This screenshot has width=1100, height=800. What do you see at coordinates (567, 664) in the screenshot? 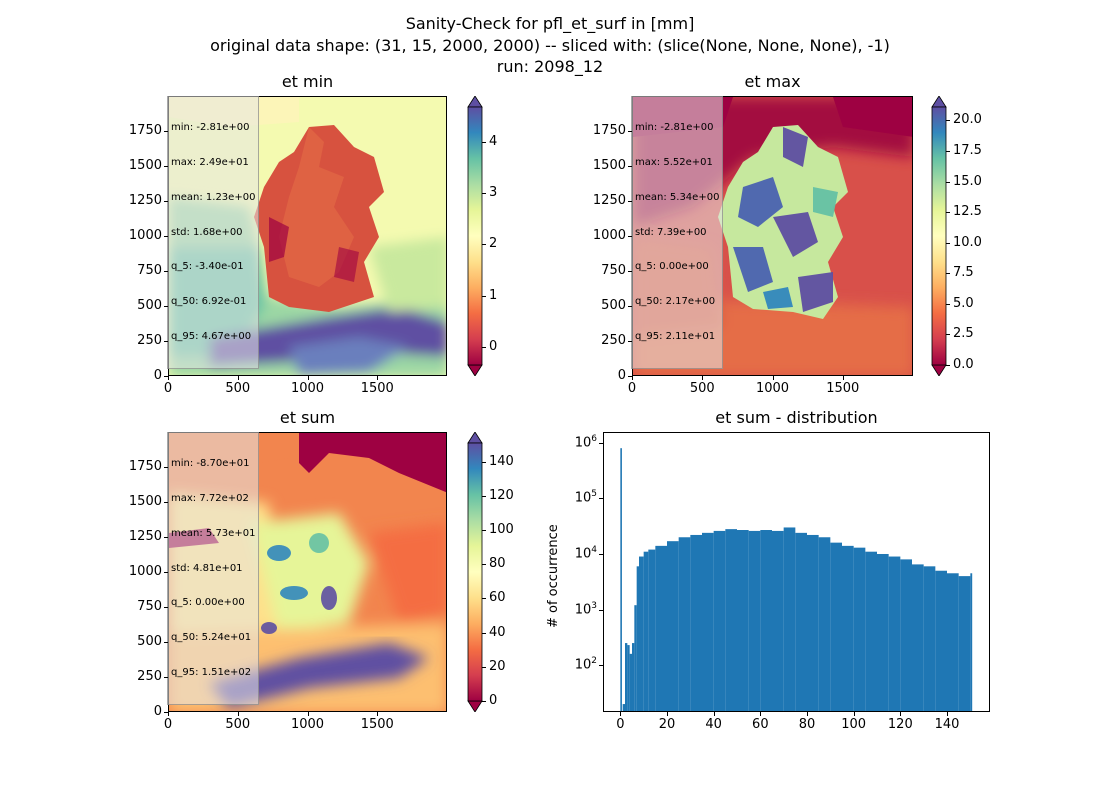
I see `y-tick-label: 102` at bounding box center [567, 664].